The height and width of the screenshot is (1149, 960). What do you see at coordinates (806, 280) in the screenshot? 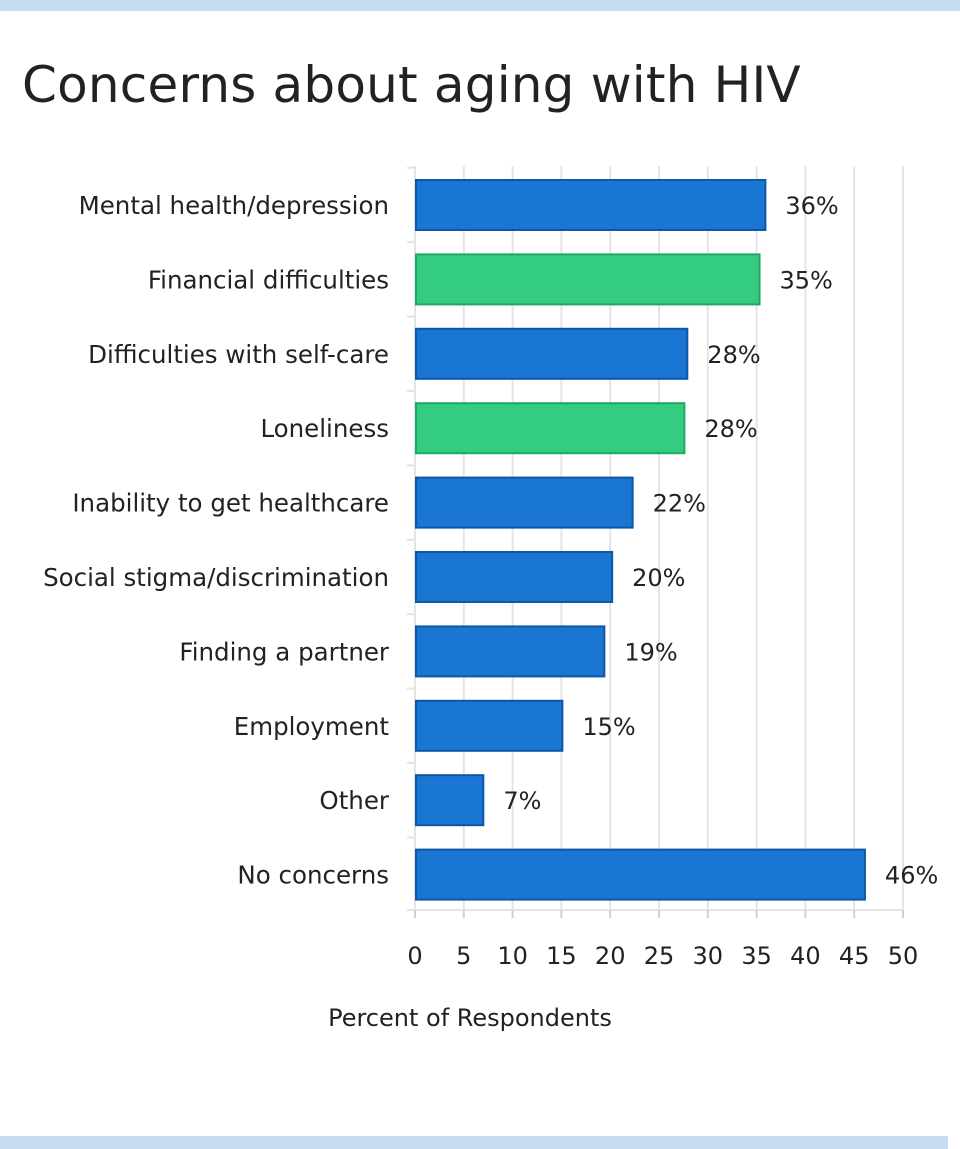
I see `data-label: 35%` at bounding box center [806, 280].